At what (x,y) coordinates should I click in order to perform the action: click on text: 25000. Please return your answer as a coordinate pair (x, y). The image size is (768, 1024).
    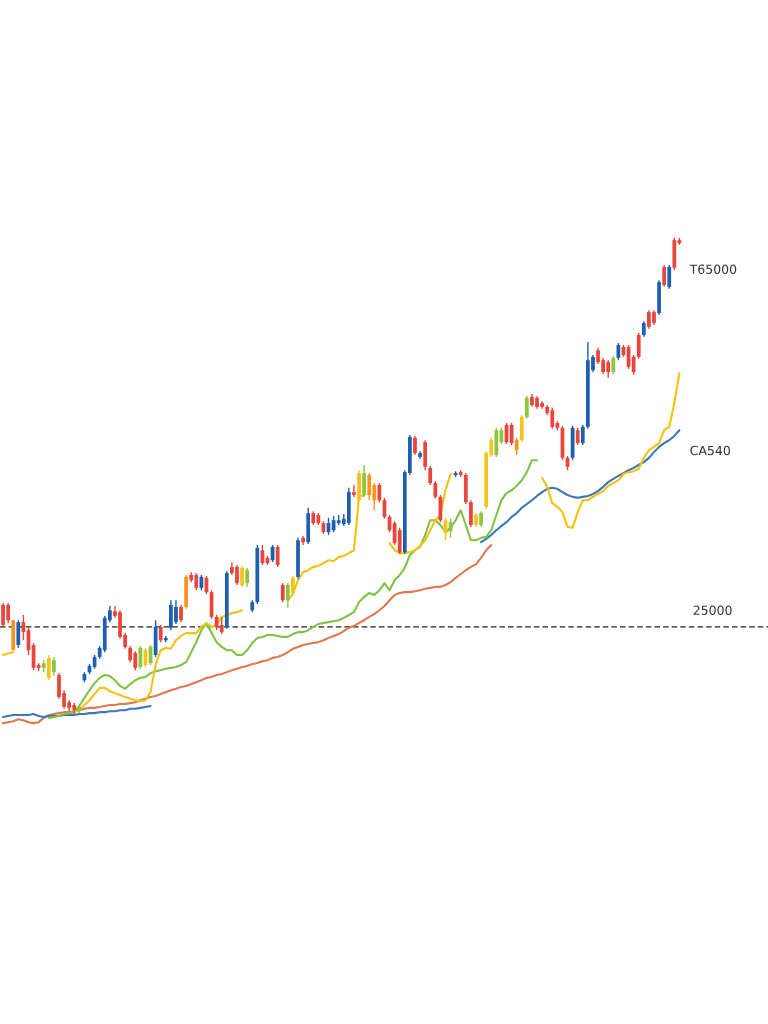
    Looking at the image, I should click on (712, 610).